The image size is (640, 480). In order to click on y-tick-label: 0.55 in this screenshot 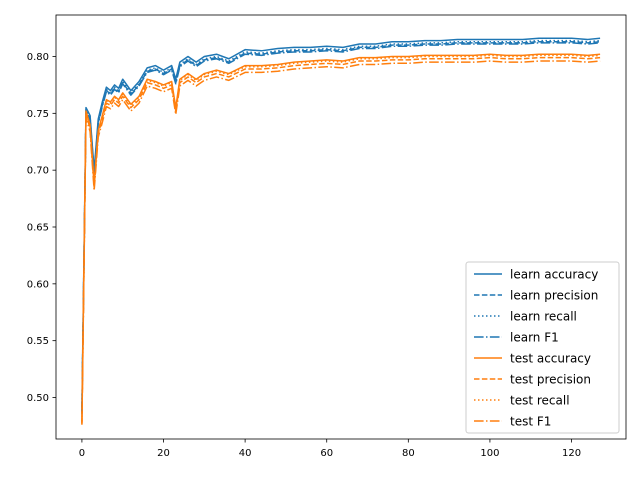, I will do `click(38, 341)`.